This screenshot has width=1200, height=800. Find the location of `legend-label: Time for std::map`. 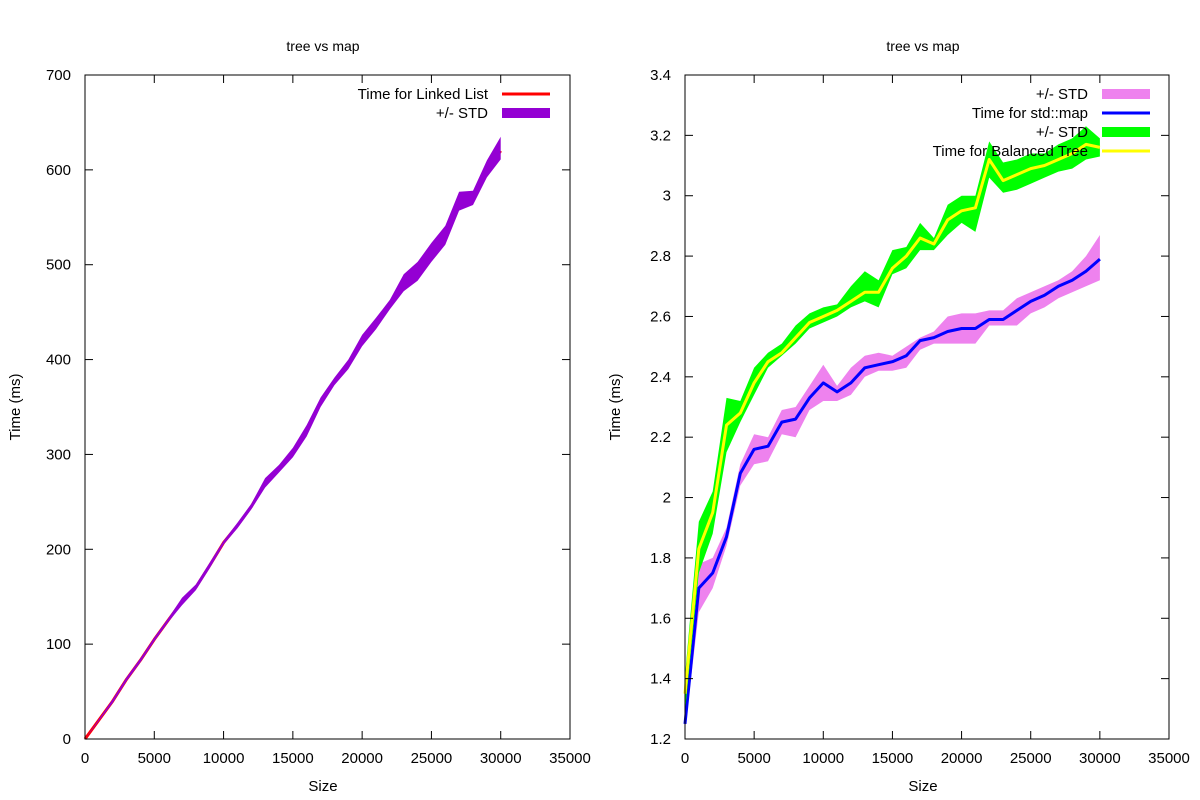

legend-label: Time for std::map is located at coordinates (1030, 113).